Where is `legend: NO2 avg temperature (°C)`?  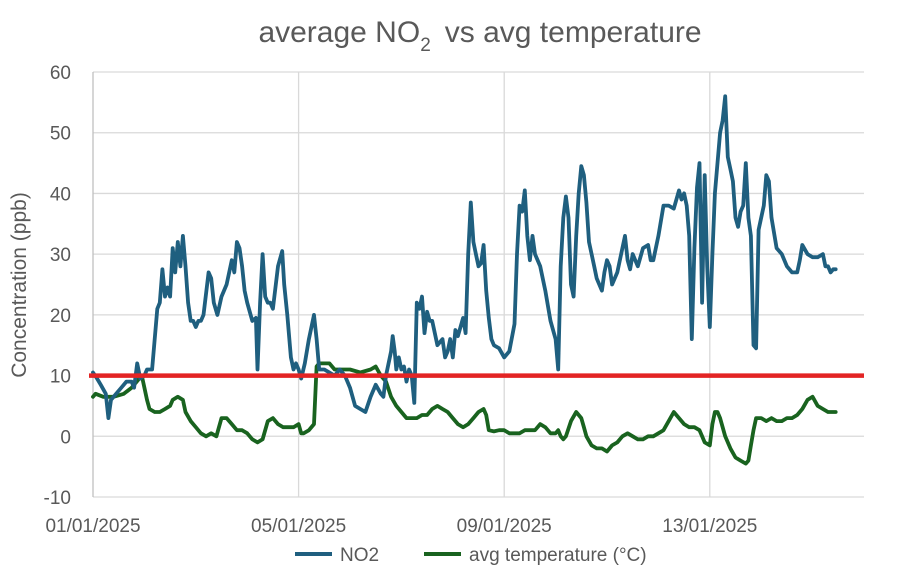
legend: NO2 avg temperature (°C) is located at coordinates (471, 555).